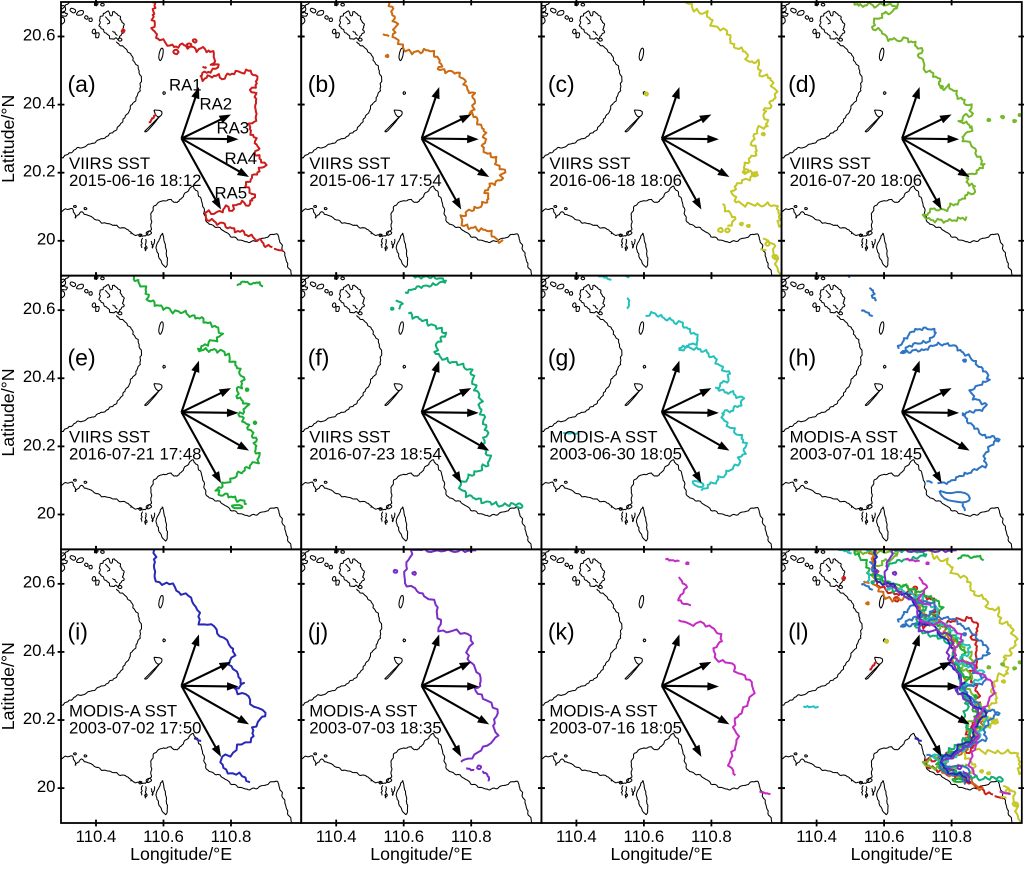 This screenshot has width=1024, height=870. What do you see at coordinates (216, 104) in the screenshot?
I see `svg-text: RA2` at bounding box center [216, 104].